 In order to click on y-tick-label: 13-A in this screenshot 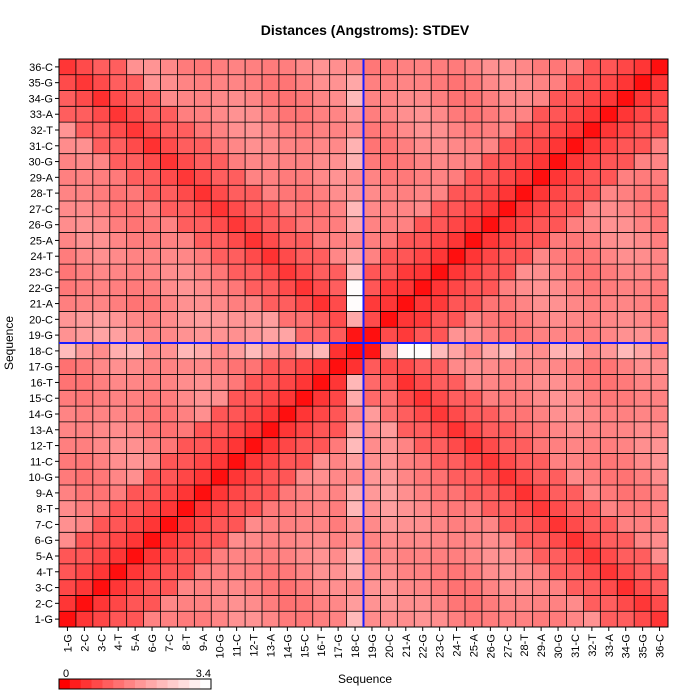, I will do `click(42, 431)`.